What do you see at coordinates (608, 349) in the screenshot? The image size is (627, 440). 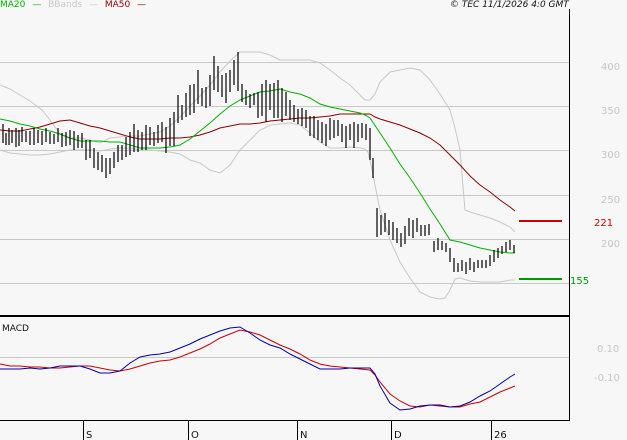 I see `macd-y-label-pos: 0.10` at bounding box center [608, 349].